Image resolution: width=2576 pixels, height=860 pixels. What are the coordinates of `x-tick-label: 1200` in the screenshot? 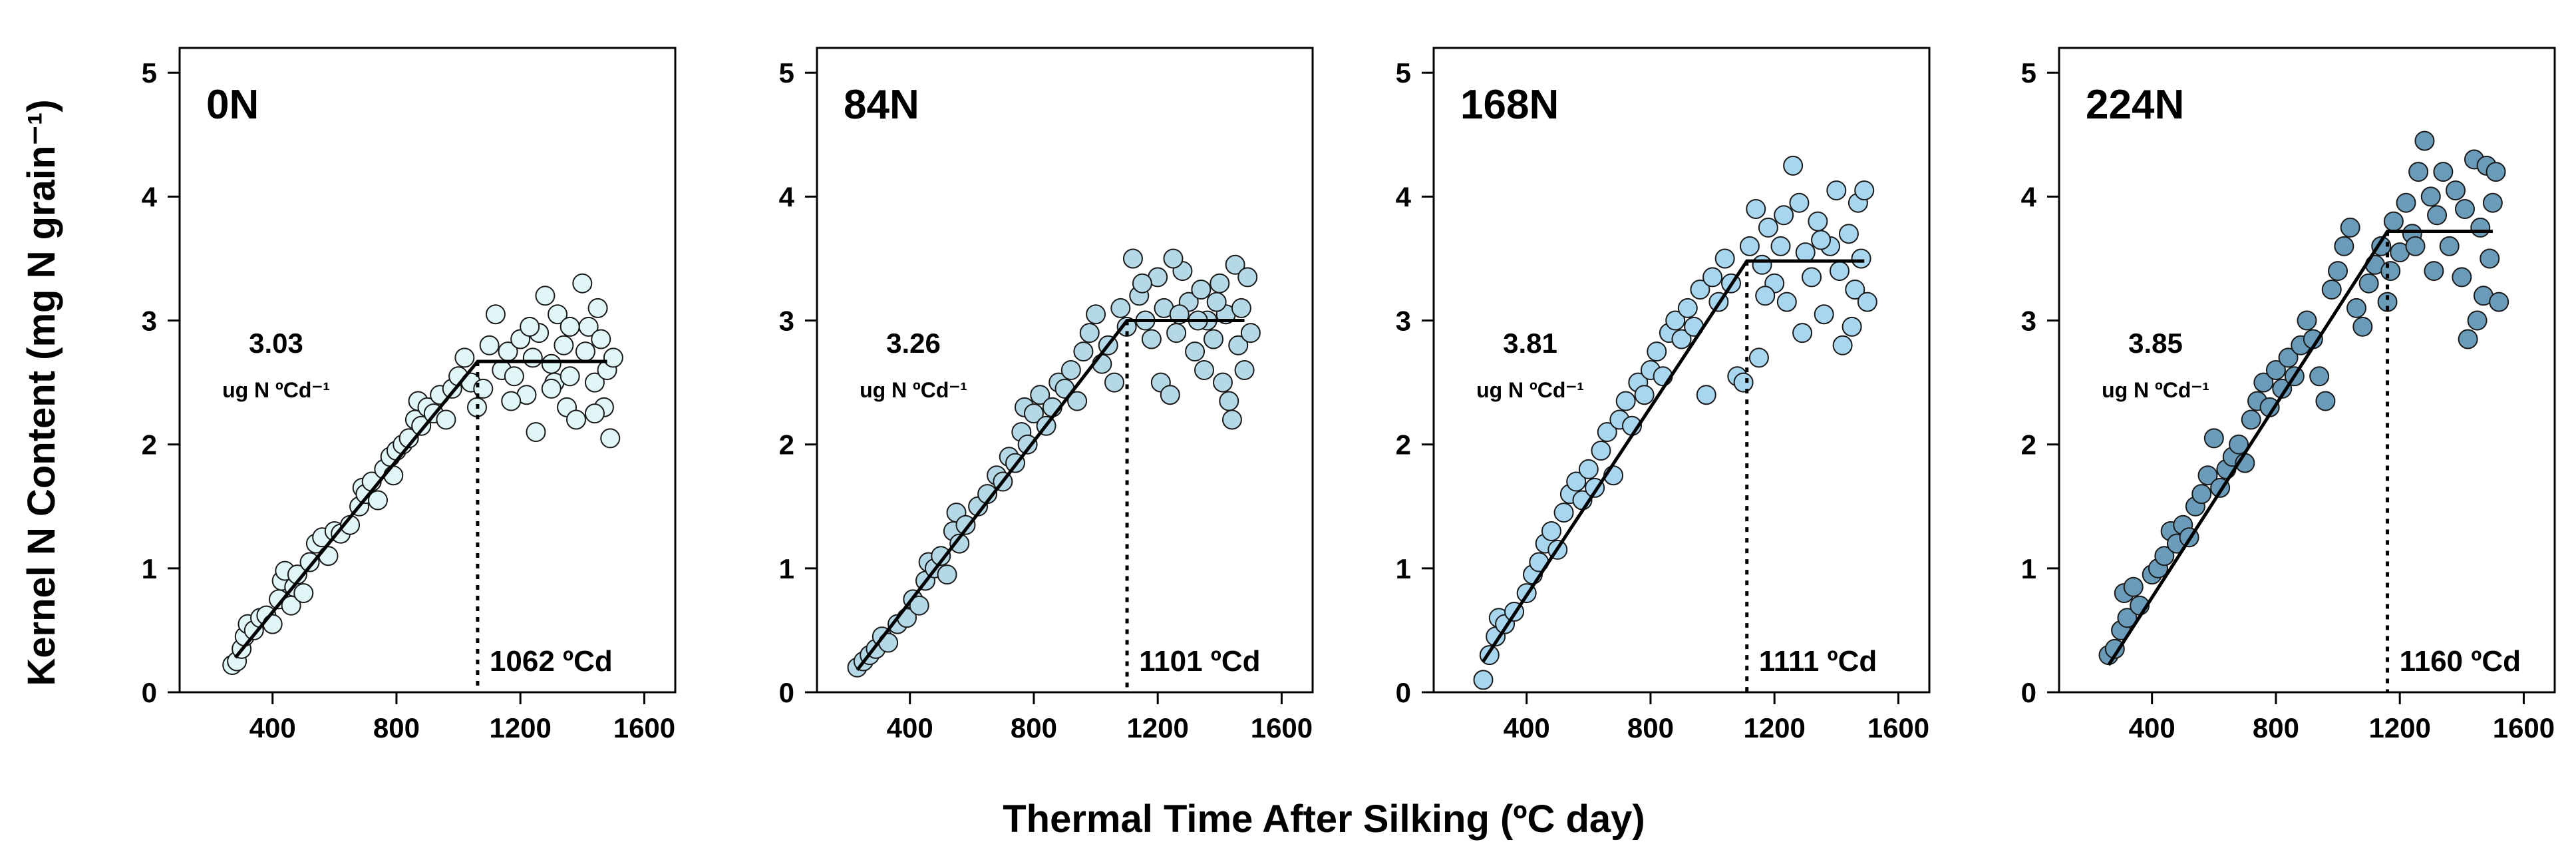 It's located at (1774, 728).